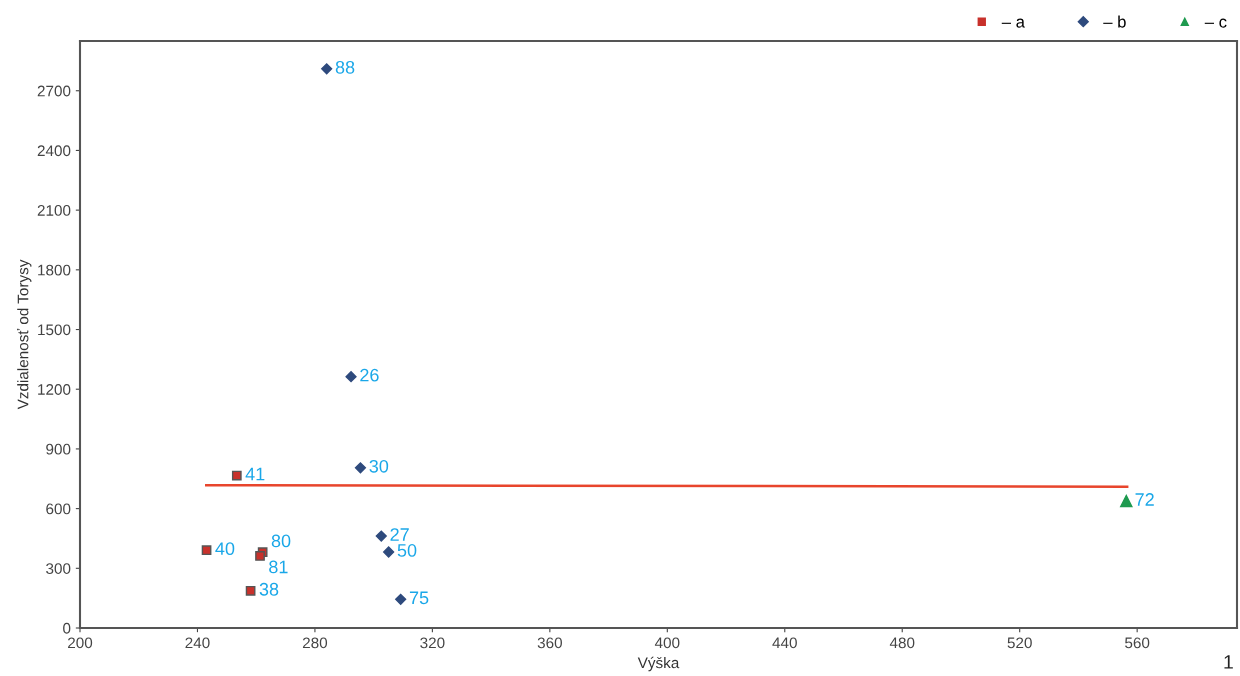 The height and width of the screenshot is (676, 1240). I want to click on annotation: 38, so click(269, 589).